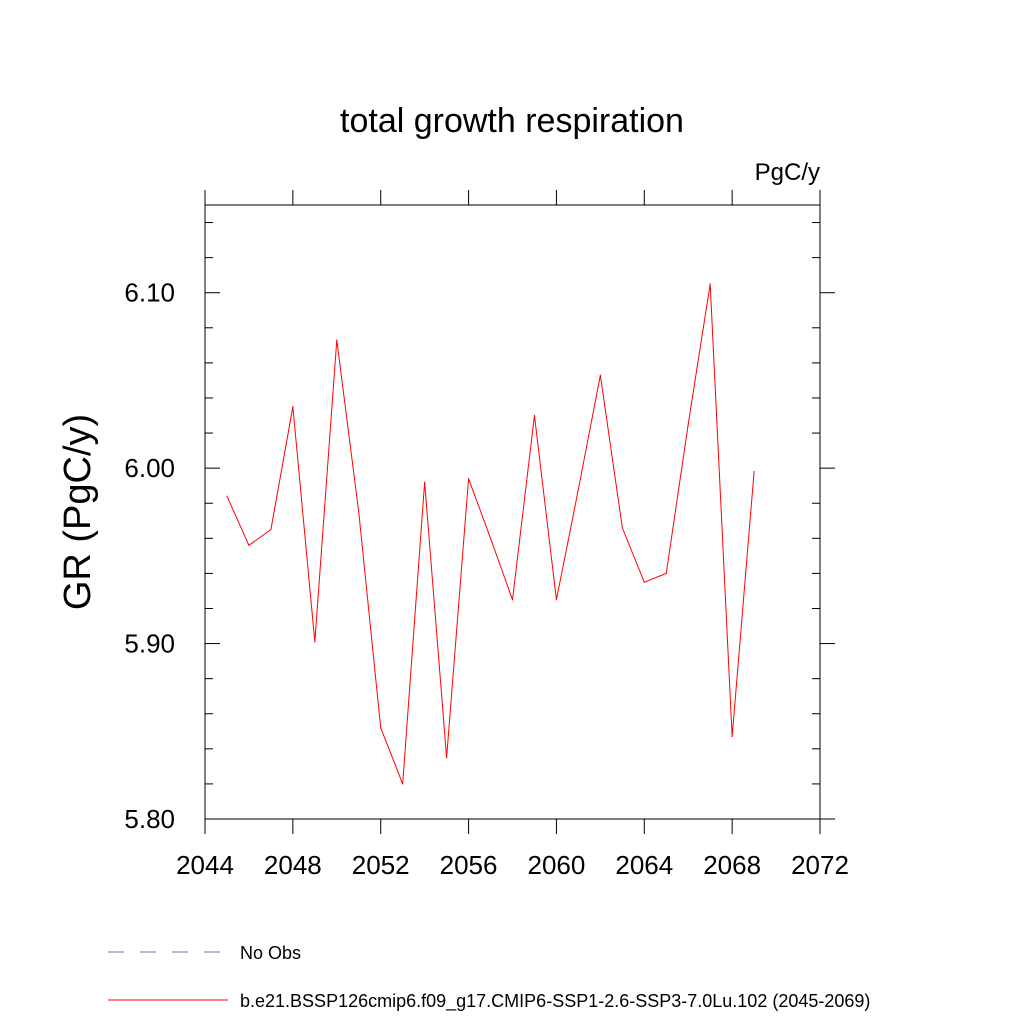 The image size is (1024, 1024). What do you see at coordinates (469, 865) in the screenshot?
I see `x-tick-label: 2056` at bounding box center [469, 865].